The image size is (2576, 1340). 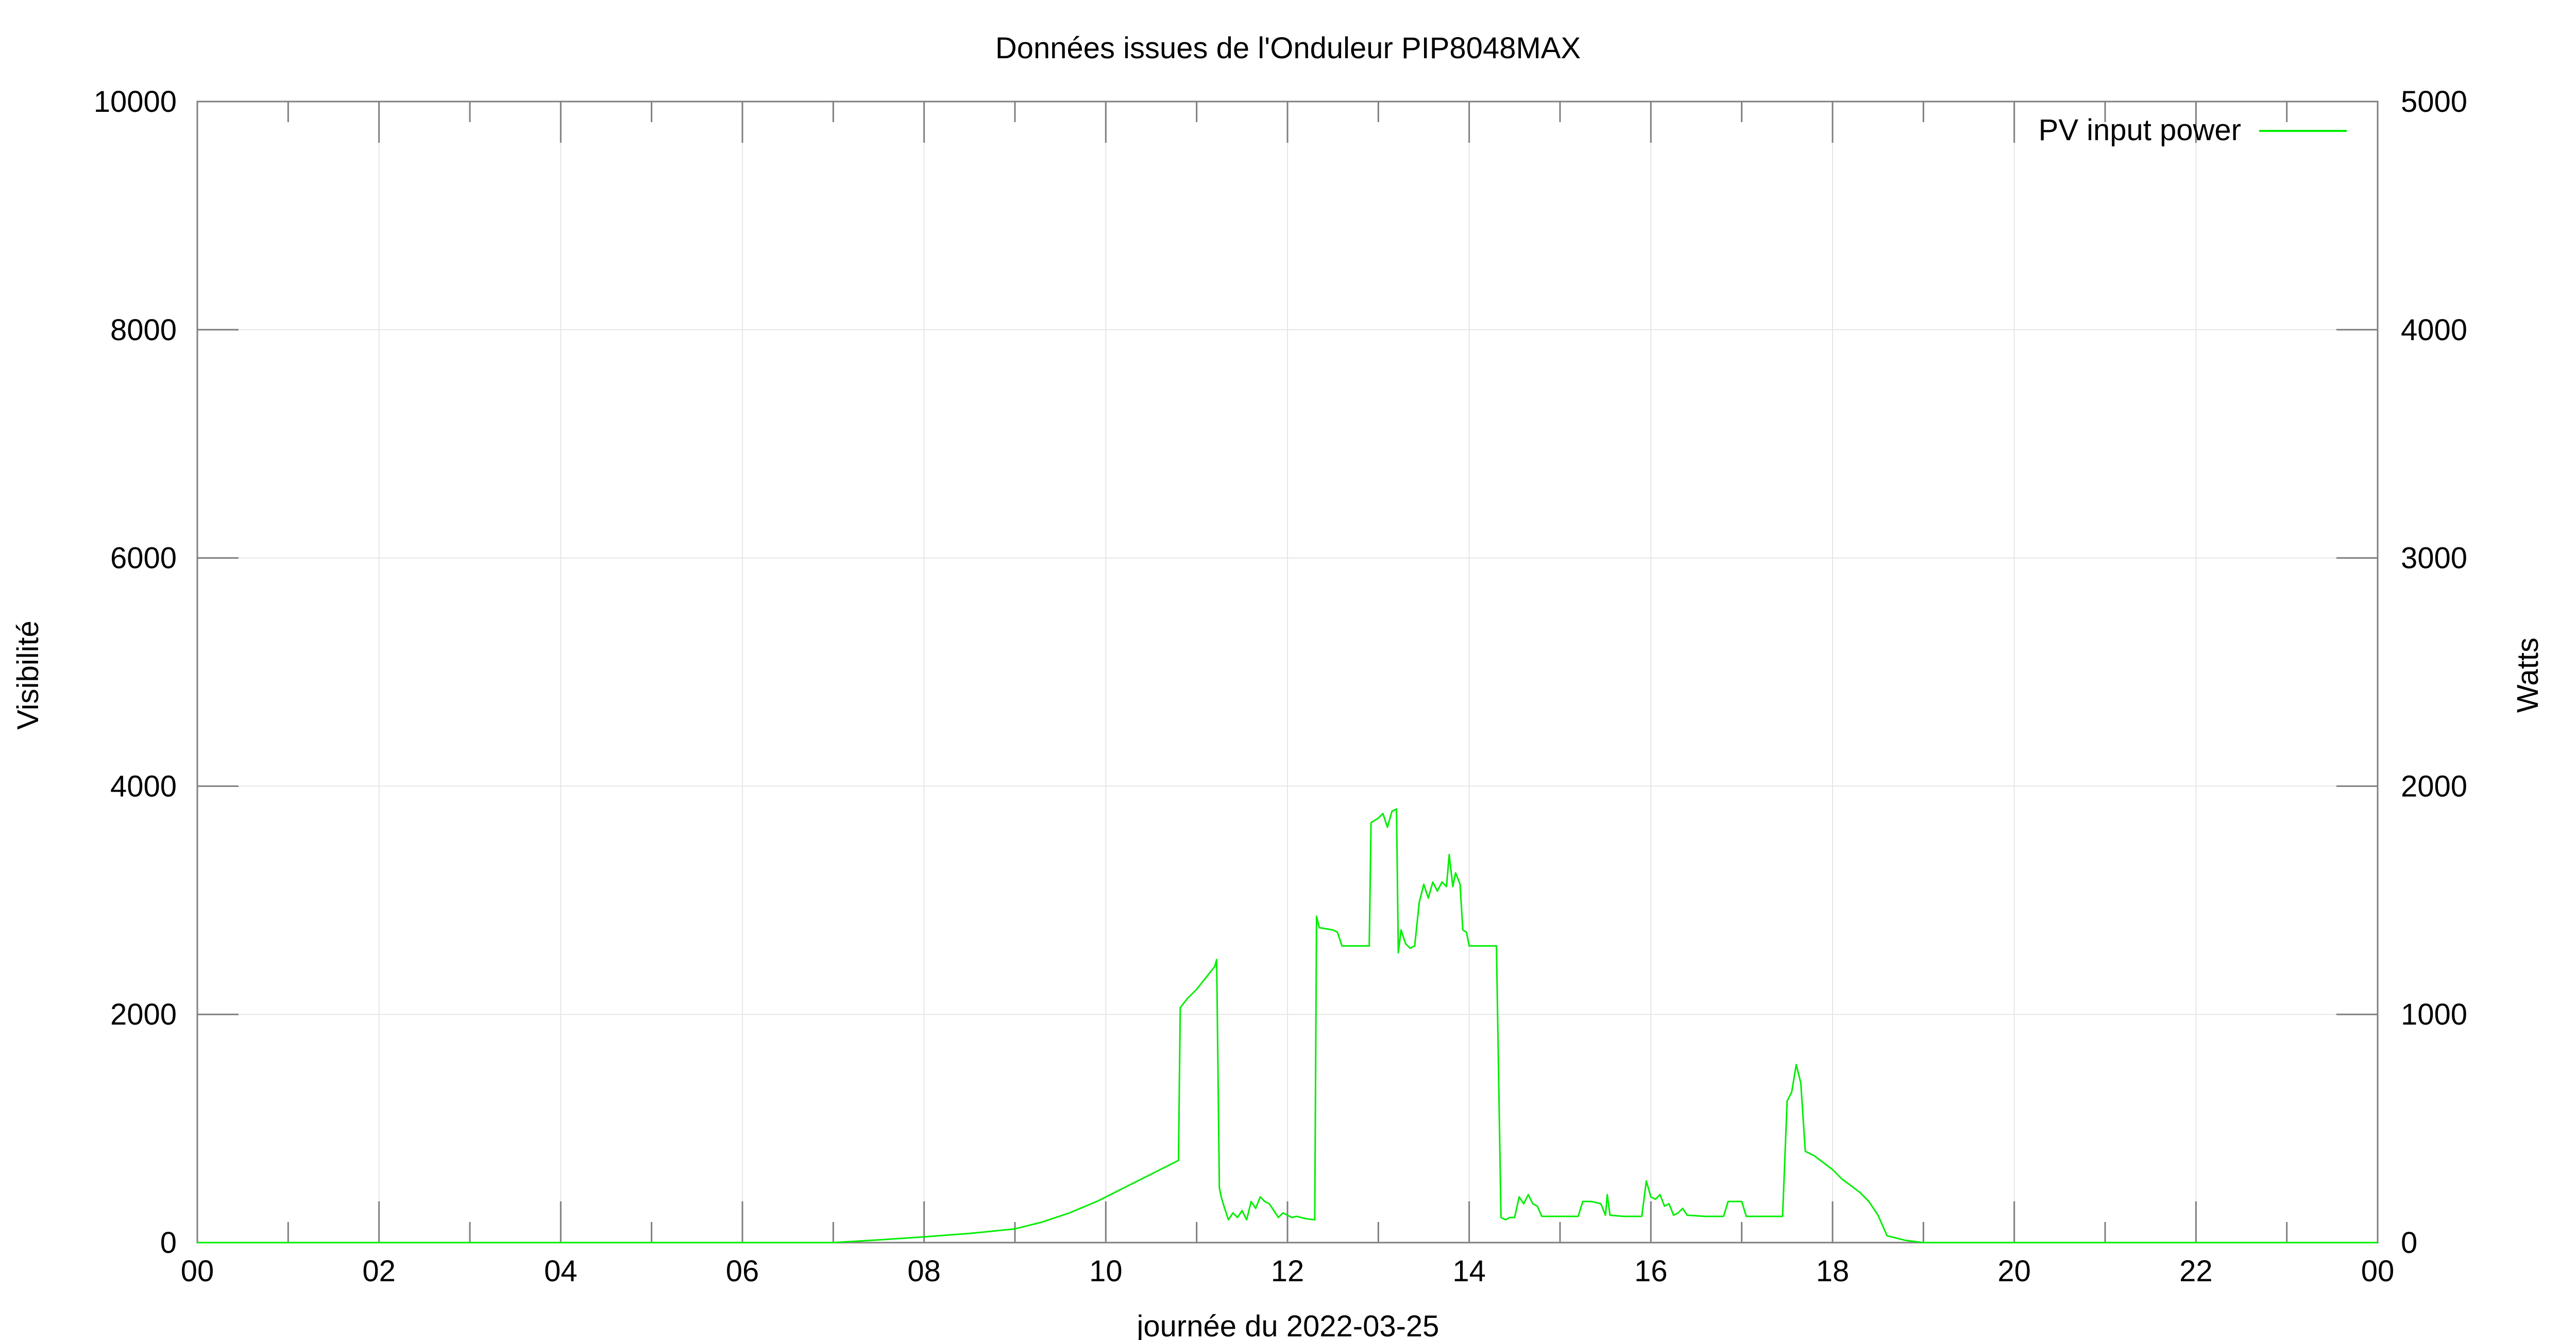 I want to click on x-tick-label: 12, so click(x=1287, y=1271).